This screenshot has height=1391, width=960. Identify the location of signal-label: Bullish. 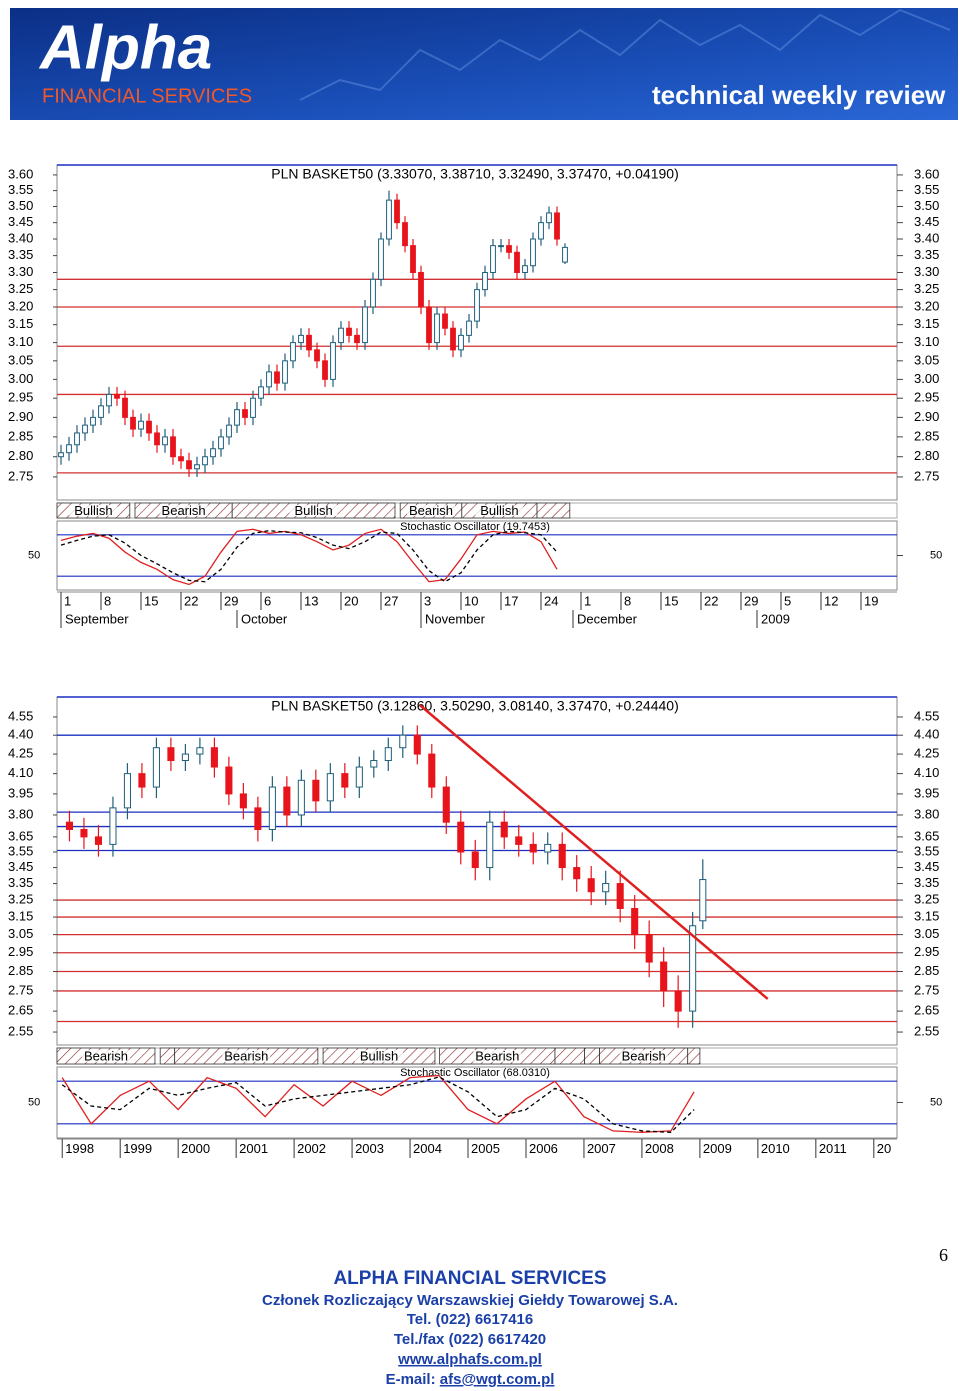
(499, 510).